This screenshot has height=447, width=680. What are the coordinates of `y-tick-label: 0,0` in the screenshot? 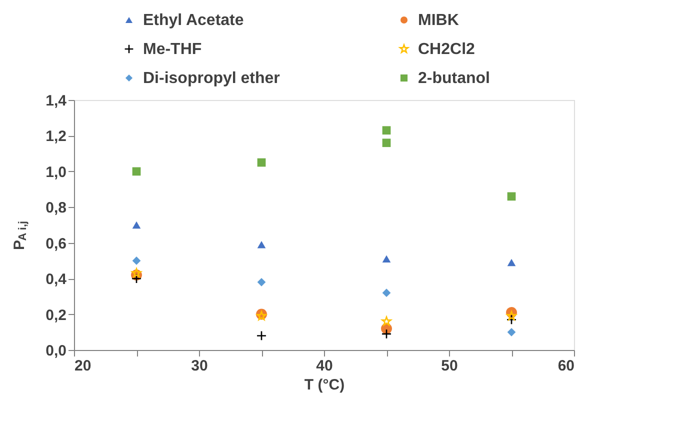 It's located at (56, 351).